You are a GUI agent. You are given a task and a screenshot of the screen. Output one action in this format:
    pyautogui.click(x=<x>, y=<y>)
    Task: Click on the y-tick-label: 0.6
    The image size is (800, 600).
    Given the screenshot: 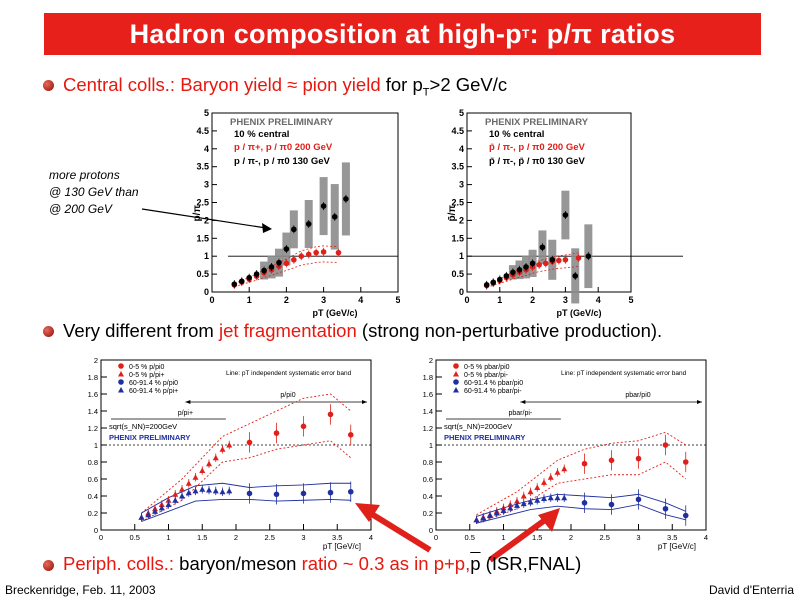 What is the action you would take?
    pyautogui.click(x=93, y=479)
    